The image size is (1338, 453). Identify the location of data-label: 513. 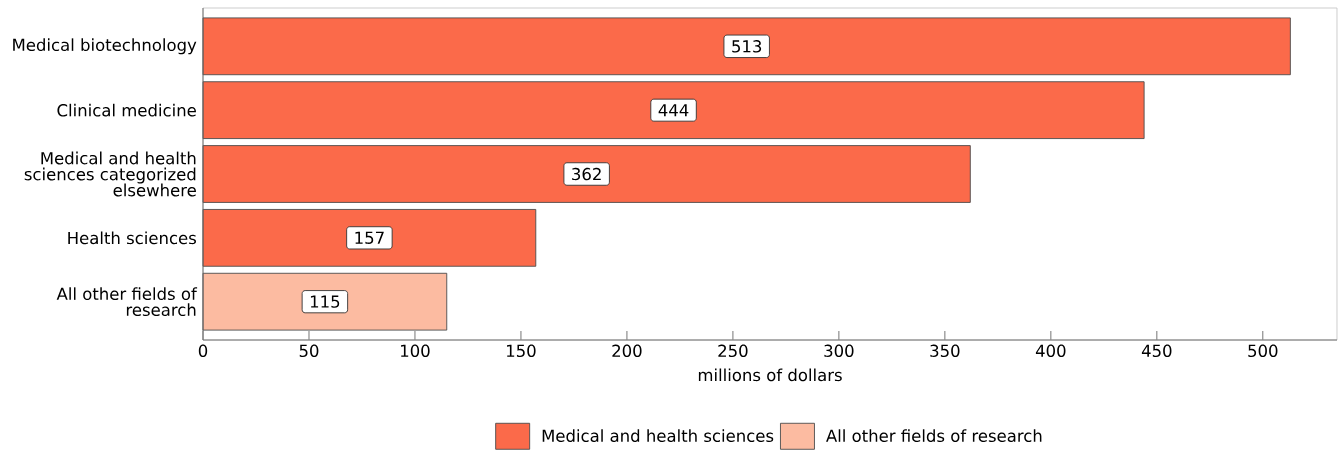
(747, 46).